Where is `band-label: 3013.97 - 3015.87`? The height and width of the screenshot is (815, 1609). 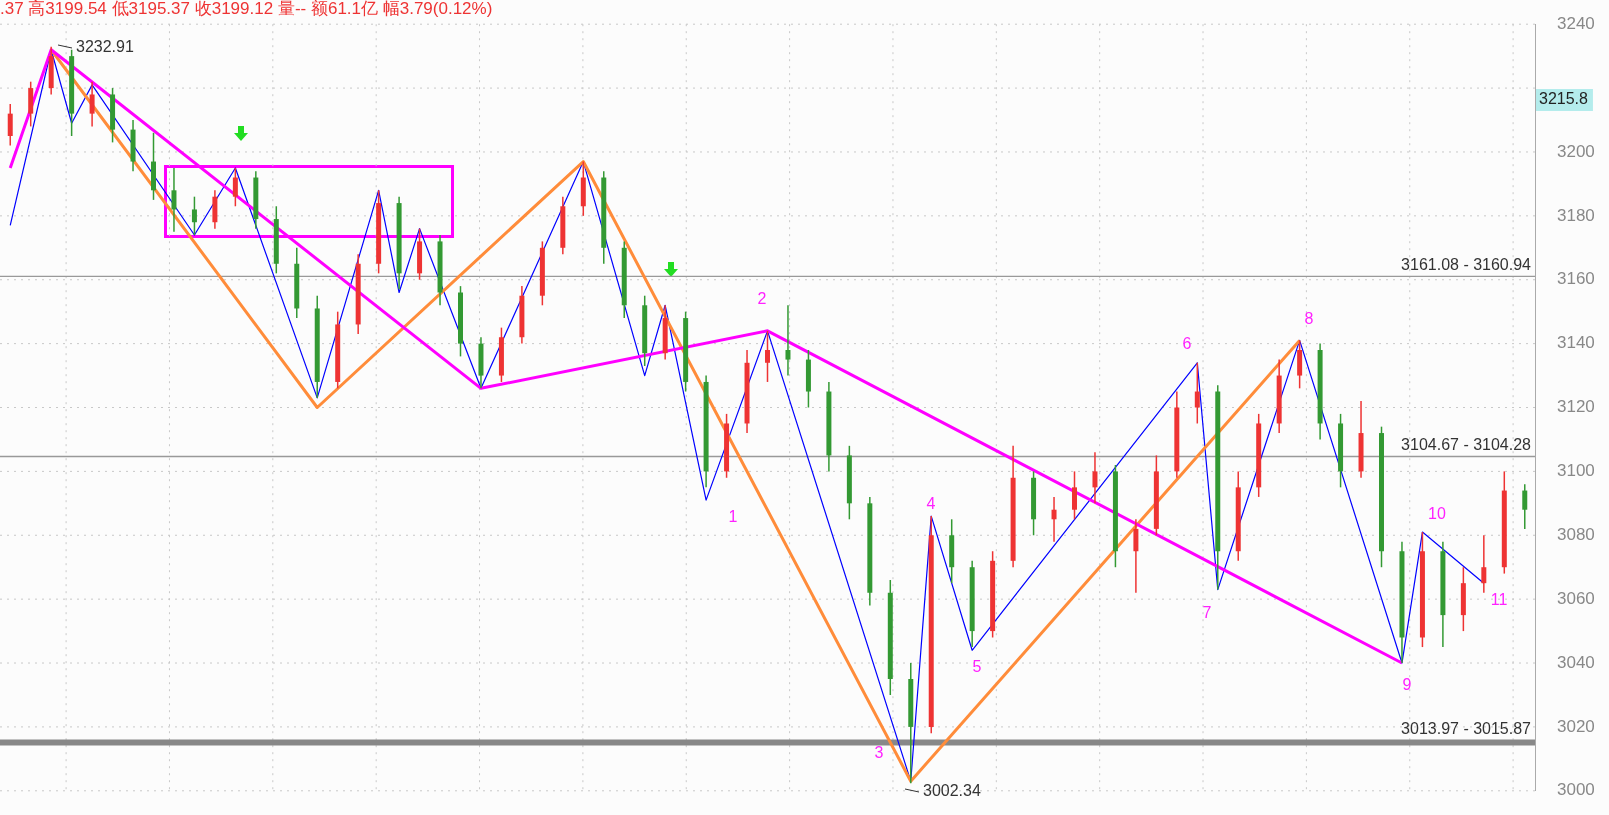
band-label: 3013.97 - 3015.87 is located at coordinates (1466, 728).